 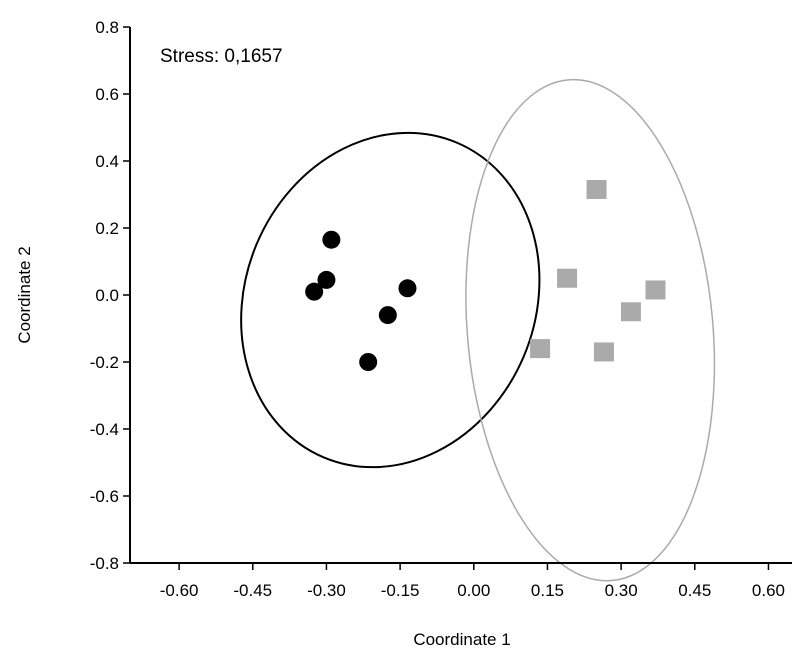 I want to click on x-tick-label: 0.30, so click(x=621, y=590).